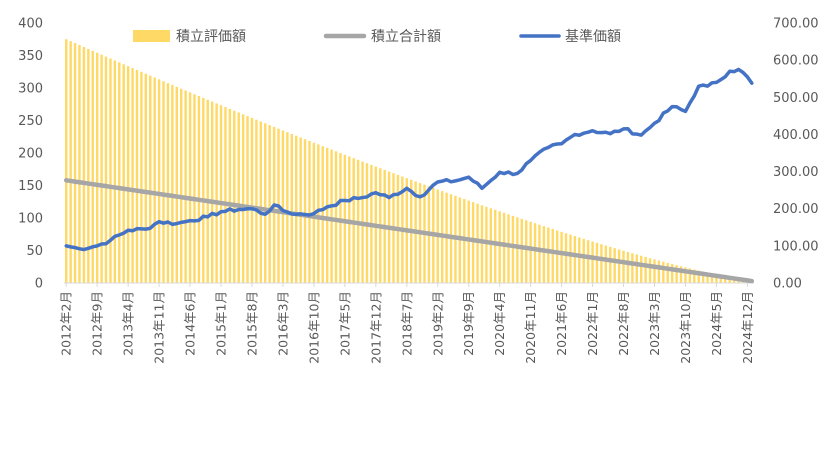 This screenshot has height=450, width=837. I want to click on legend-label: 積立合計額, so click(406, 37).